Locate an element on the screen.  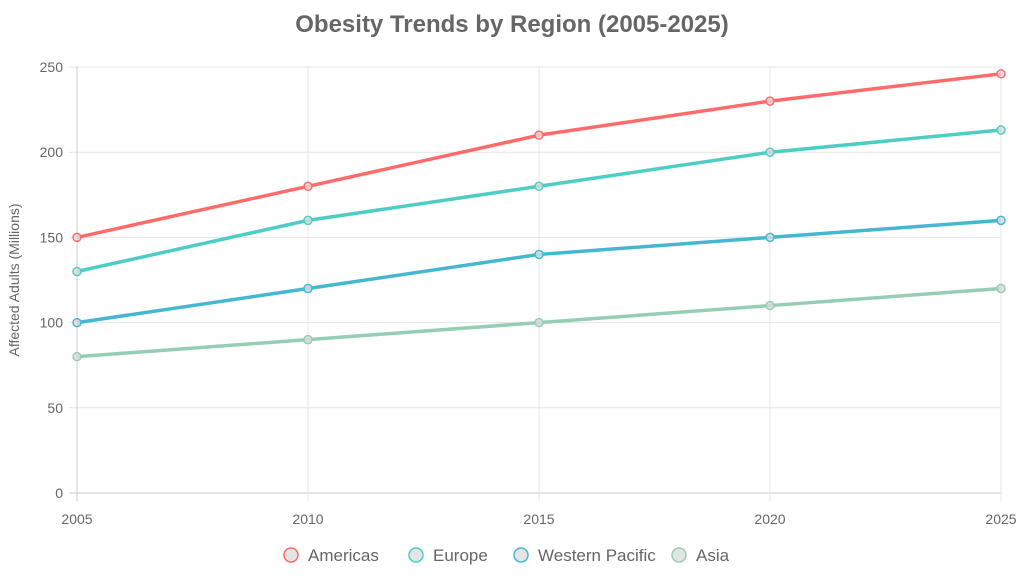
y-axis-label: Affected Adults (Millions) is located at coordinates (14, 279).